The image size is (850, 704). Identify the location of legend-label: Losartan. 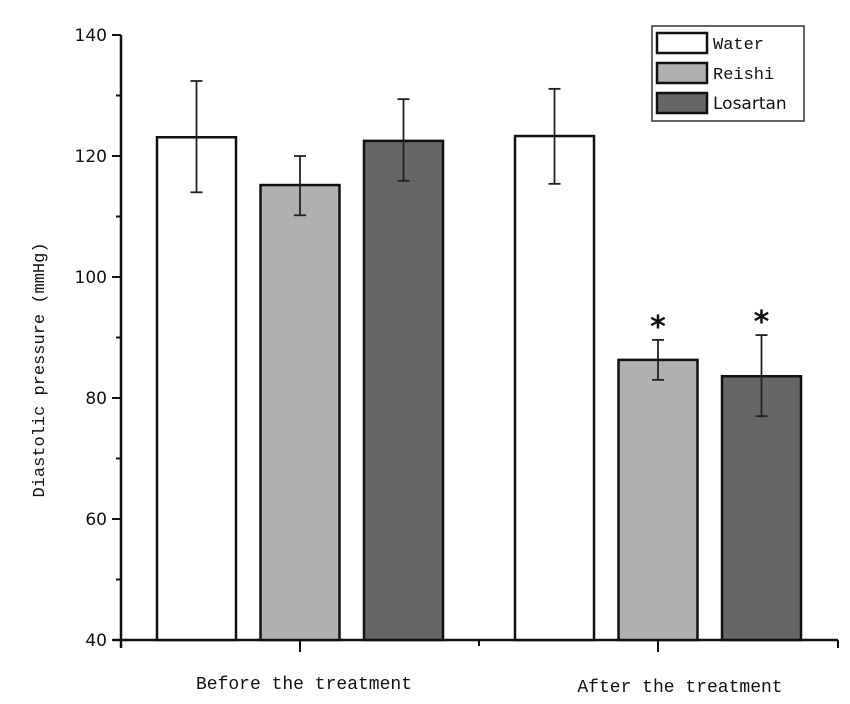
(750, 104).